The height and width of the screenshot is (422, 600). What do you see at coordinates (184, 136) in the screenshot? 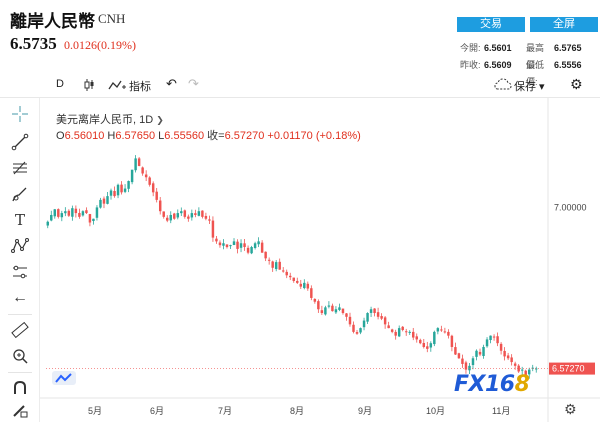
I see `ohlc-low: 6.55560` at bounding box center [184, 136].